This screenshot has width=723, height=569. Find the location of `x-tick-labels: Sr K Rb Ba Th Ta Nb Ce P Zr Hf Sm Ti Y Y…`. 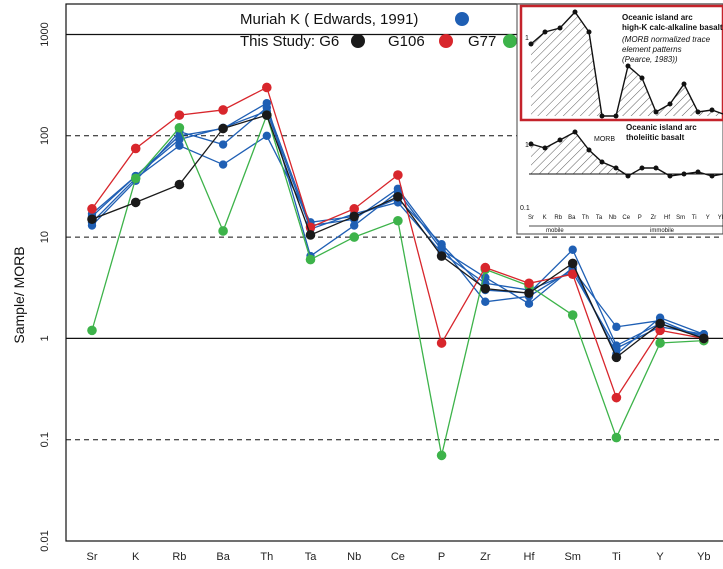

x-tick-labels: Sr K Rb Ba Th Ta Nb Ce P Zr Hf Sm Ti Y Y… is located at coordinates (399, 557).